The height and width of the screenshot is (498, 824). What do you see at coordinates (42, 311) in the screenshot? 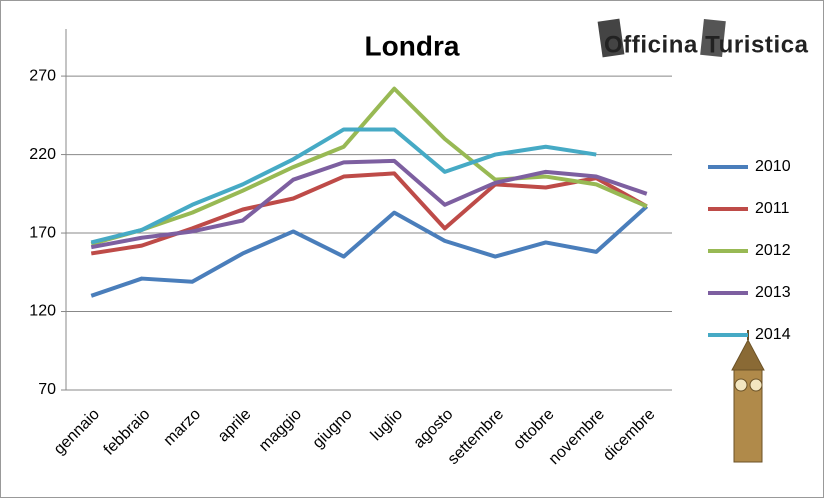
I see `y-tick-label: 120` at bounding box center [42, 311].